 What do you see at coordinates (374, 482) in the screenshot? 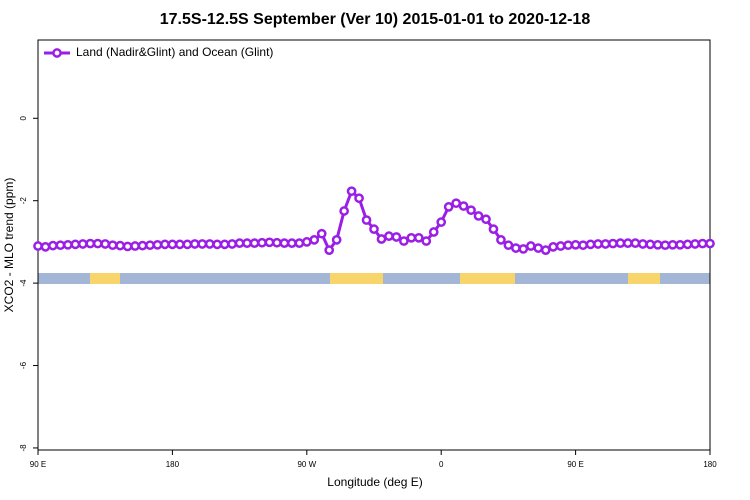
I see `x-axis-label: Longitude (deg E)` at bounding box center [374, 482].